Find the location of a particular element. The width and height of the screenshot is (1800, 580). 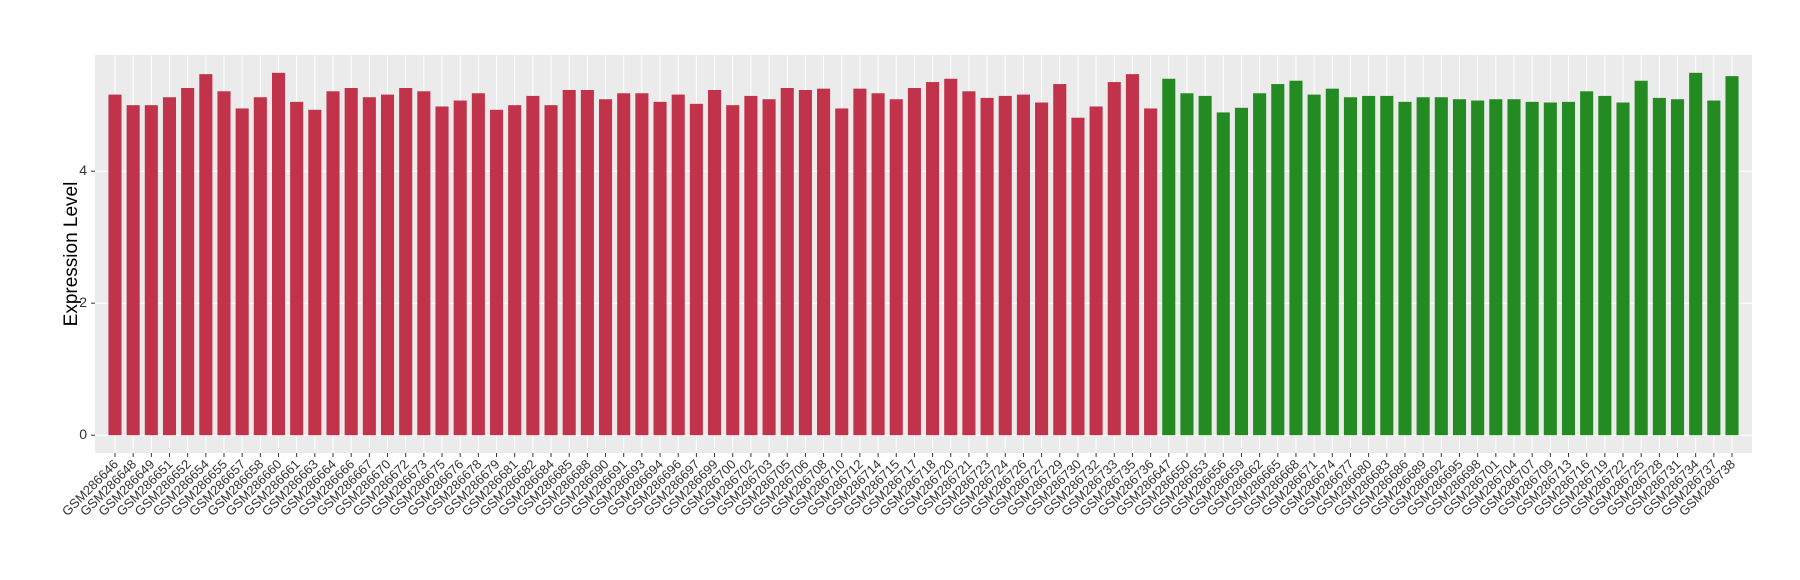

y-tick-label: 0 is located at coordinates (83, 434).